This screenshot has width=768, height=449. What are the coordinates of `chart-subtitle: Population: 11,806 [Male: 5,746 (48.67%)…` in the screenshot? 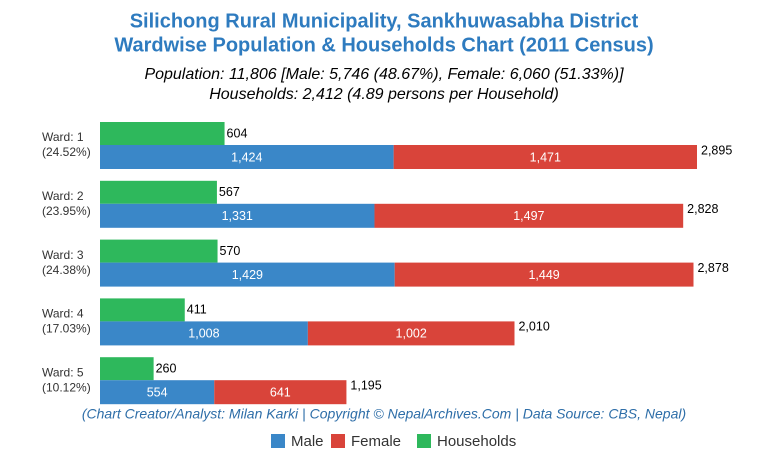 It's located at (384, 74).